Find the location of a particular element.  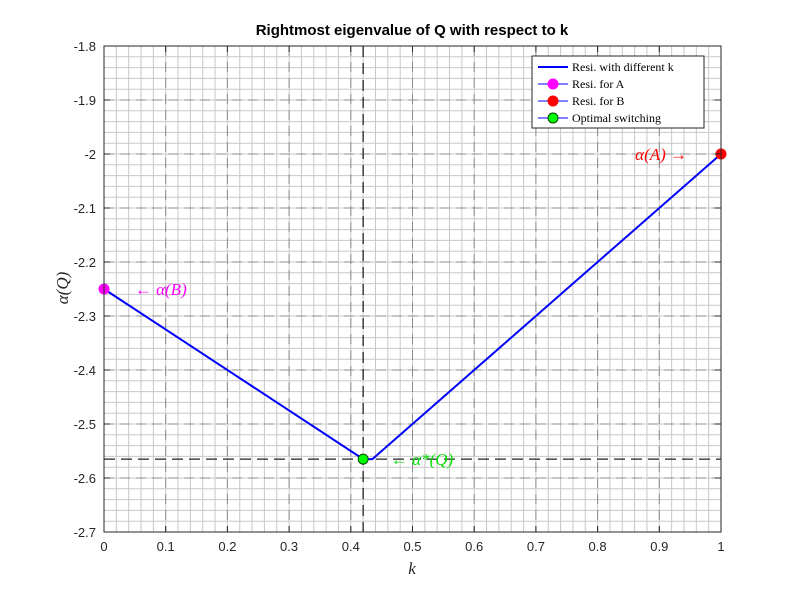

x-tick-label: 0.9 is located at coordinates (659, 546).